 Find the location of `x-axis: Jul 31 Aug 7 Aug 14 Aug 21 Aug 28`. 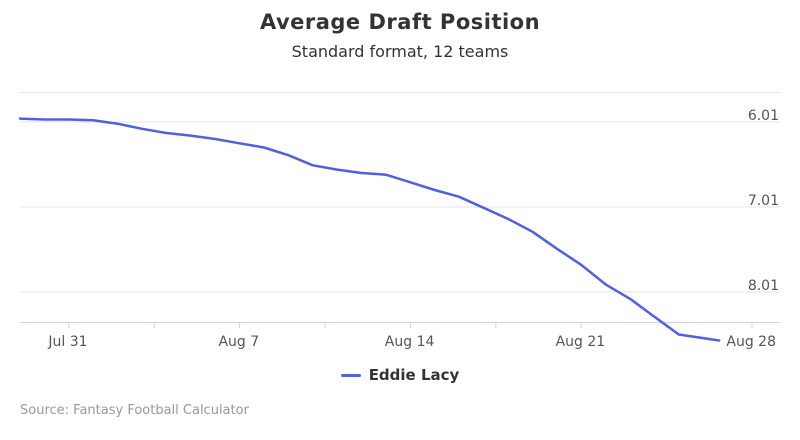

x-axis: Jul 31 Aug 7 Aug 14 Aug 21 Aug 28 is located at coordinates (400, 336).